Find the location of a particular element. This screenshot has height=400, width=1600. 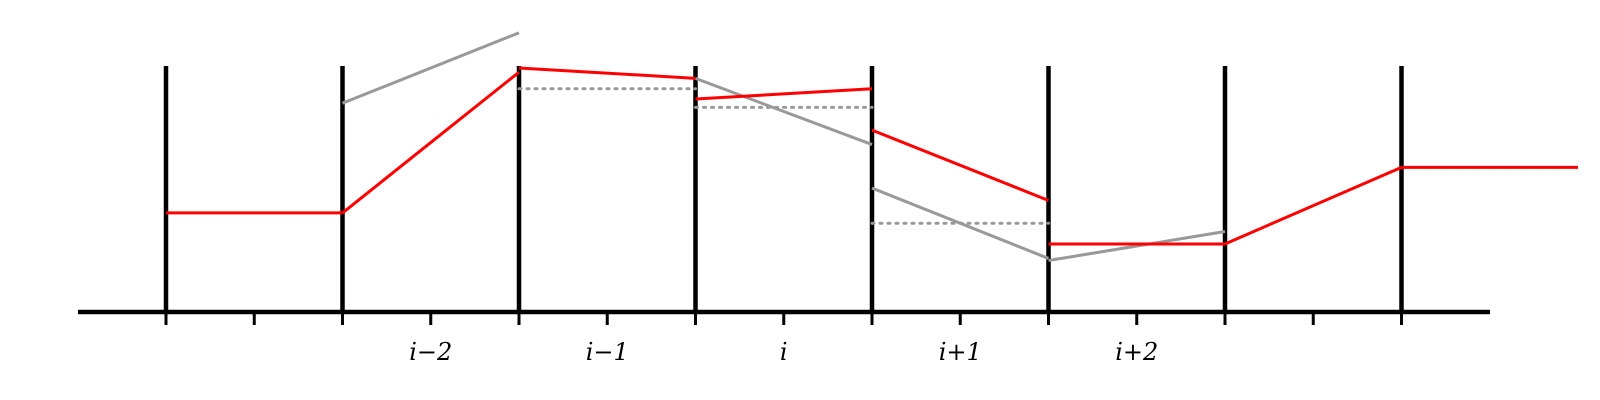

cell-label-2: i−2 is located at coordinates (430, 352).